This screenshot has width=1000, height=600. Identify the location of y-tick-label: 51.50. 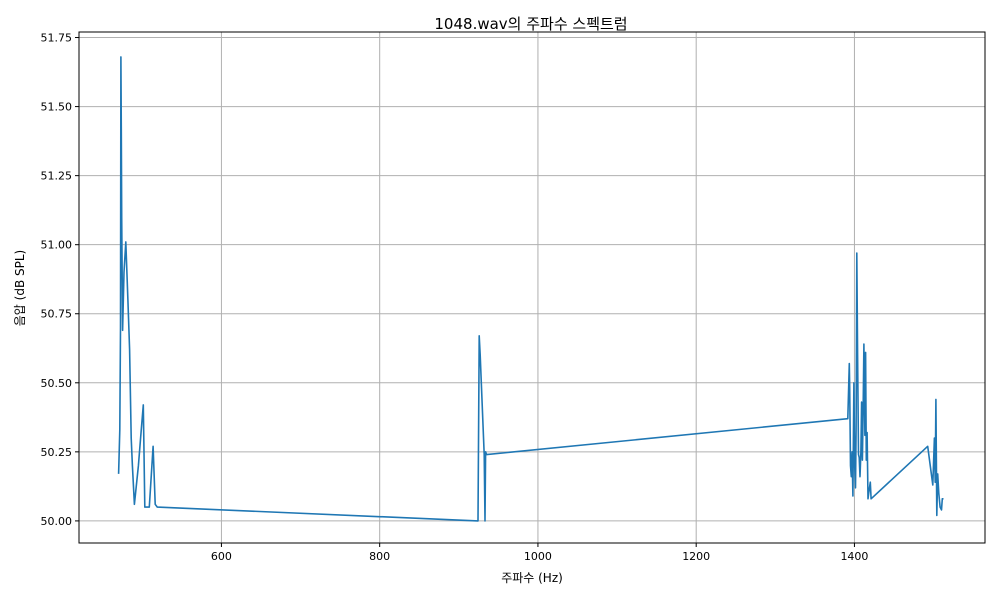
(57, 107).